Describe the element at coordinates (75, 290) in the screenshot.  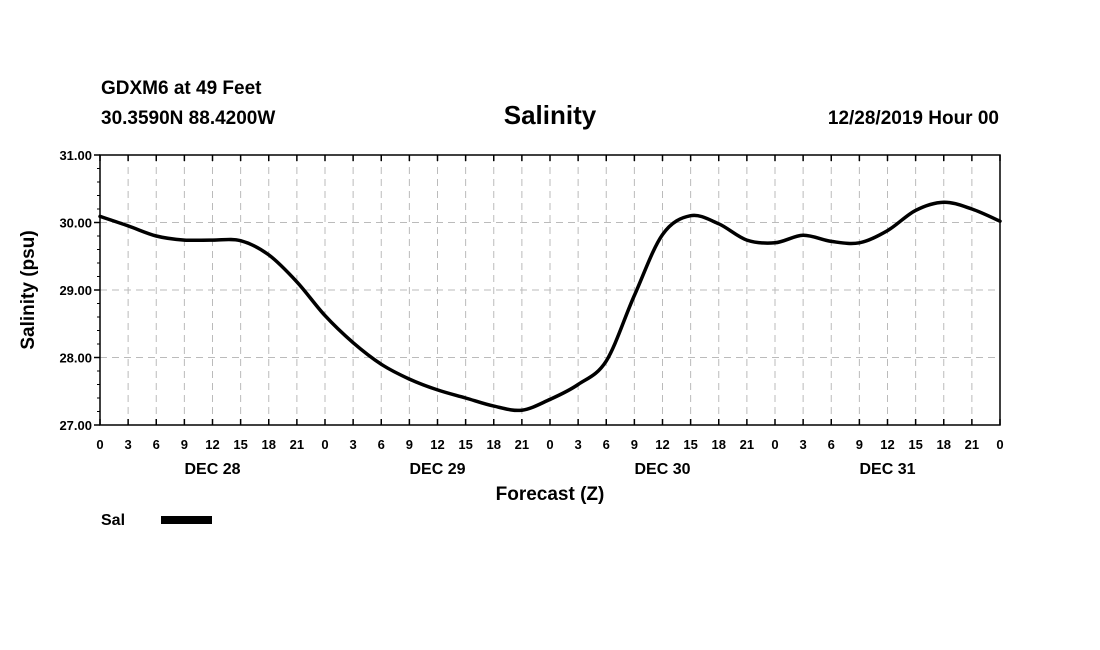
I see `y-tick-label: 29.00` at that location.